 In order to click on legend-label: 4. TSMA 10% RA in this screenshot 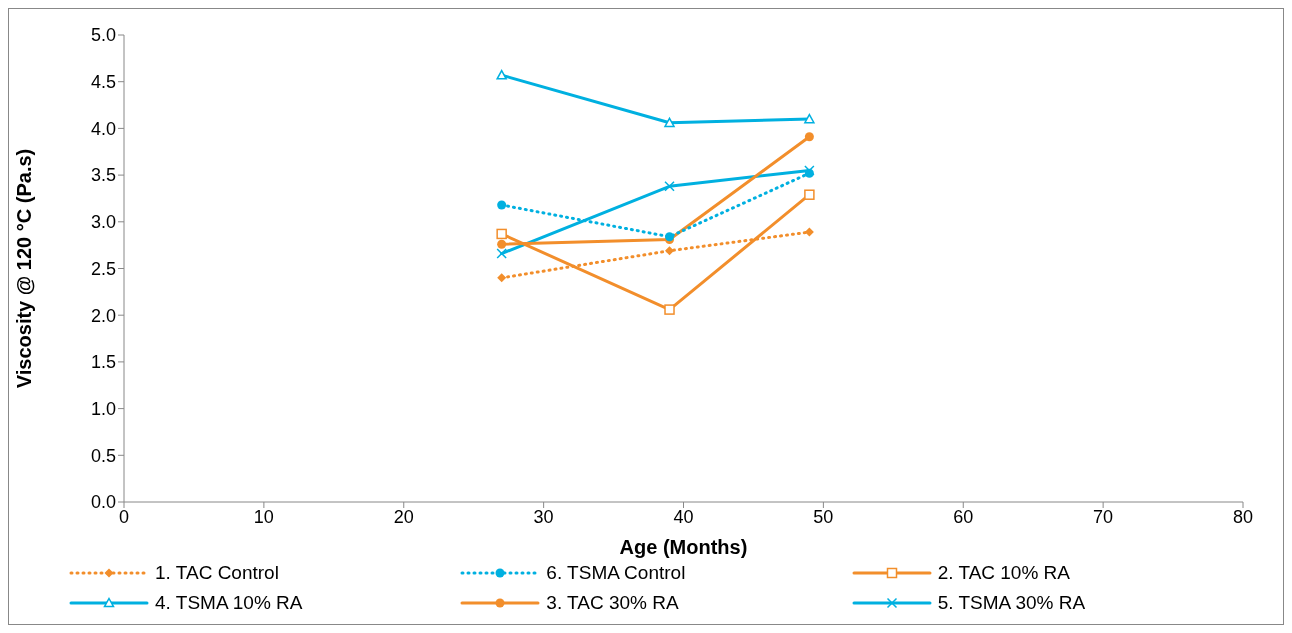, I will do `click(229, 603)`.